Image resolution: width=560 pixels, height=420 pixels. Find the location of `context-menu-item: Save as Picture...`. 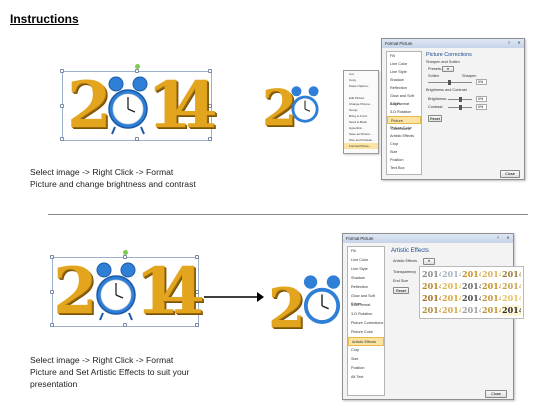

context-menu-item: Save as Picture... is located at coordinates (361, 134).